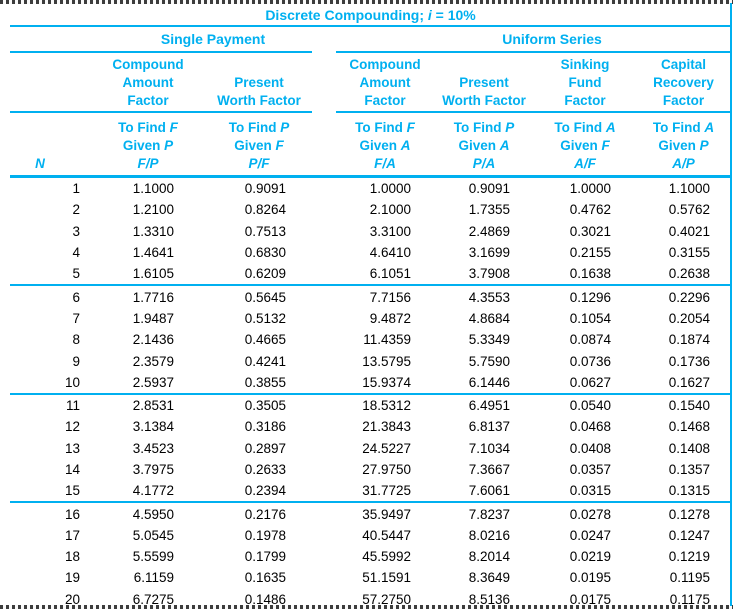  I want to click on cell-fp: 3.4523, so click(153, 448).